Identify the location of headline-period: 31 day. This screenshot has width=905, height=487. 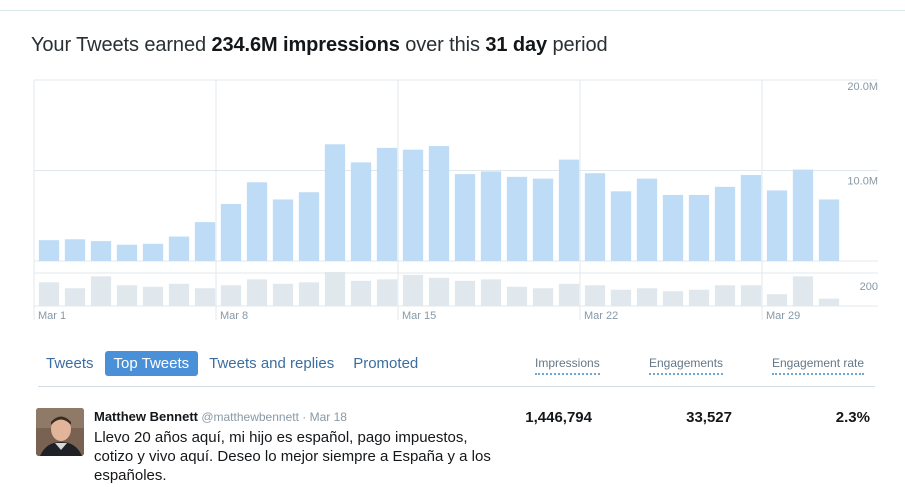
(516, 45).